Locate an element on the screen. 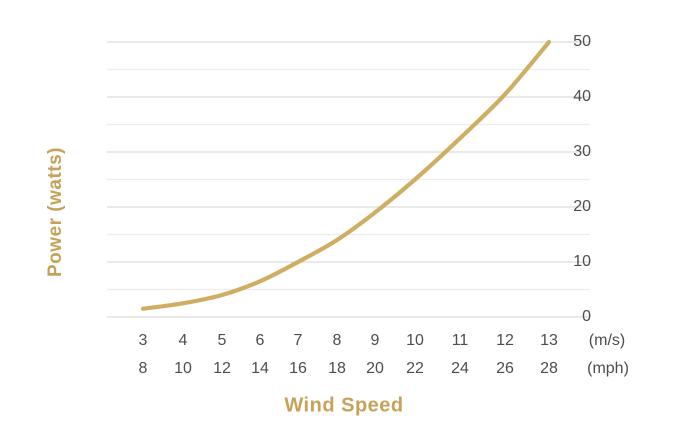 The height and width of the screenshot is (432, 694). x-tick-label-mph: 18 is located at coordinates (337, 368).